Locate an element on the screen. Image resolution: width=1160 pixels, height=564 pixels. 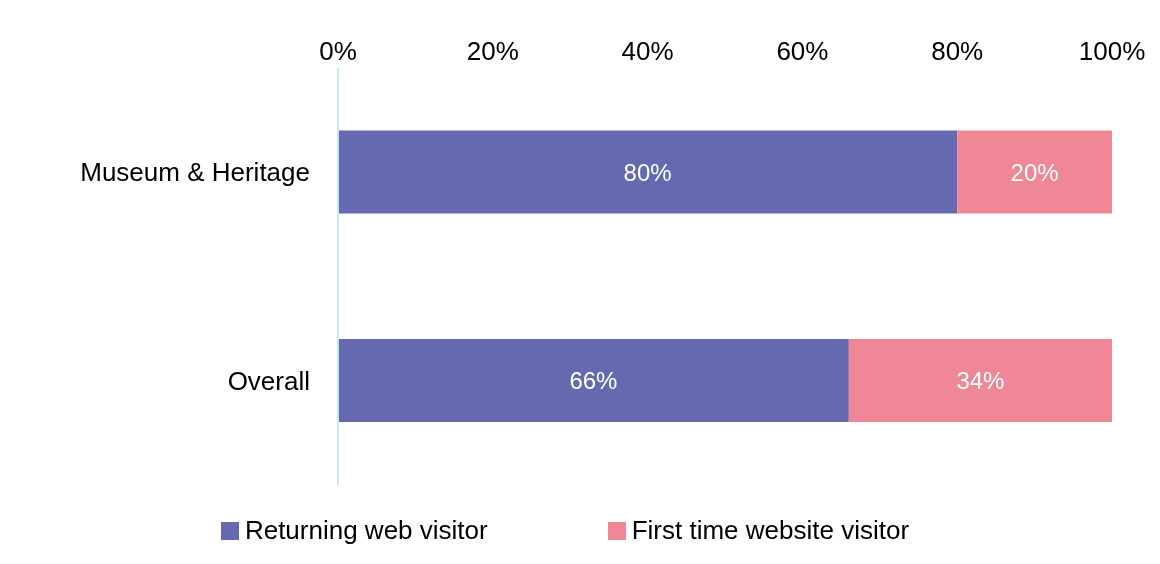
x-tick-label: 20% is located at coordinates (492, 51).